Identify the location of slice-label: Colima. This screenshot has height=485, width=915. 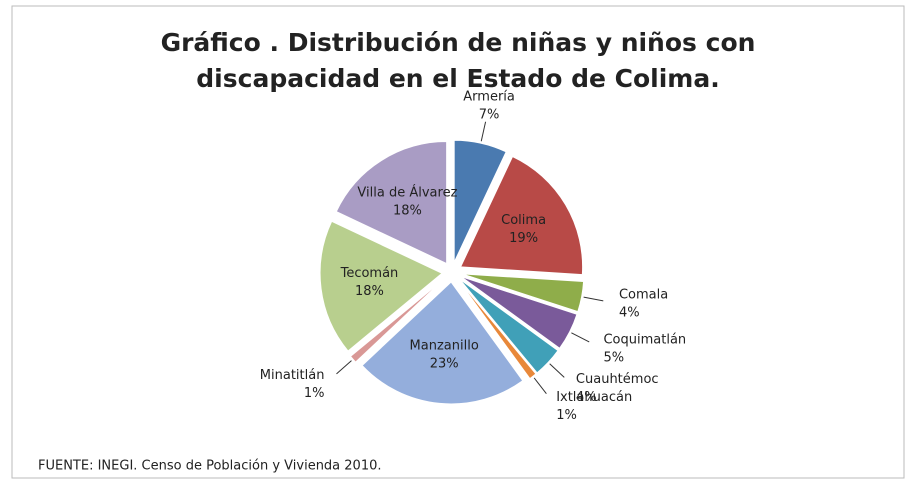
(523, 220).